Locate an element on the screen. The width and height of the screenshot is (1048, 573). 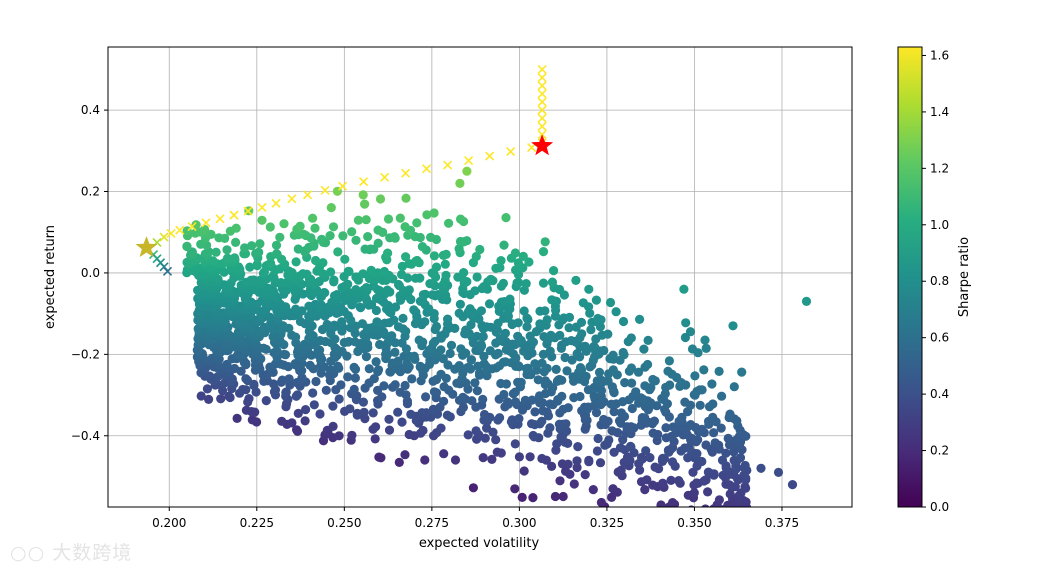
x-tick-label: 0.225 is located at coordinates (257, 523).